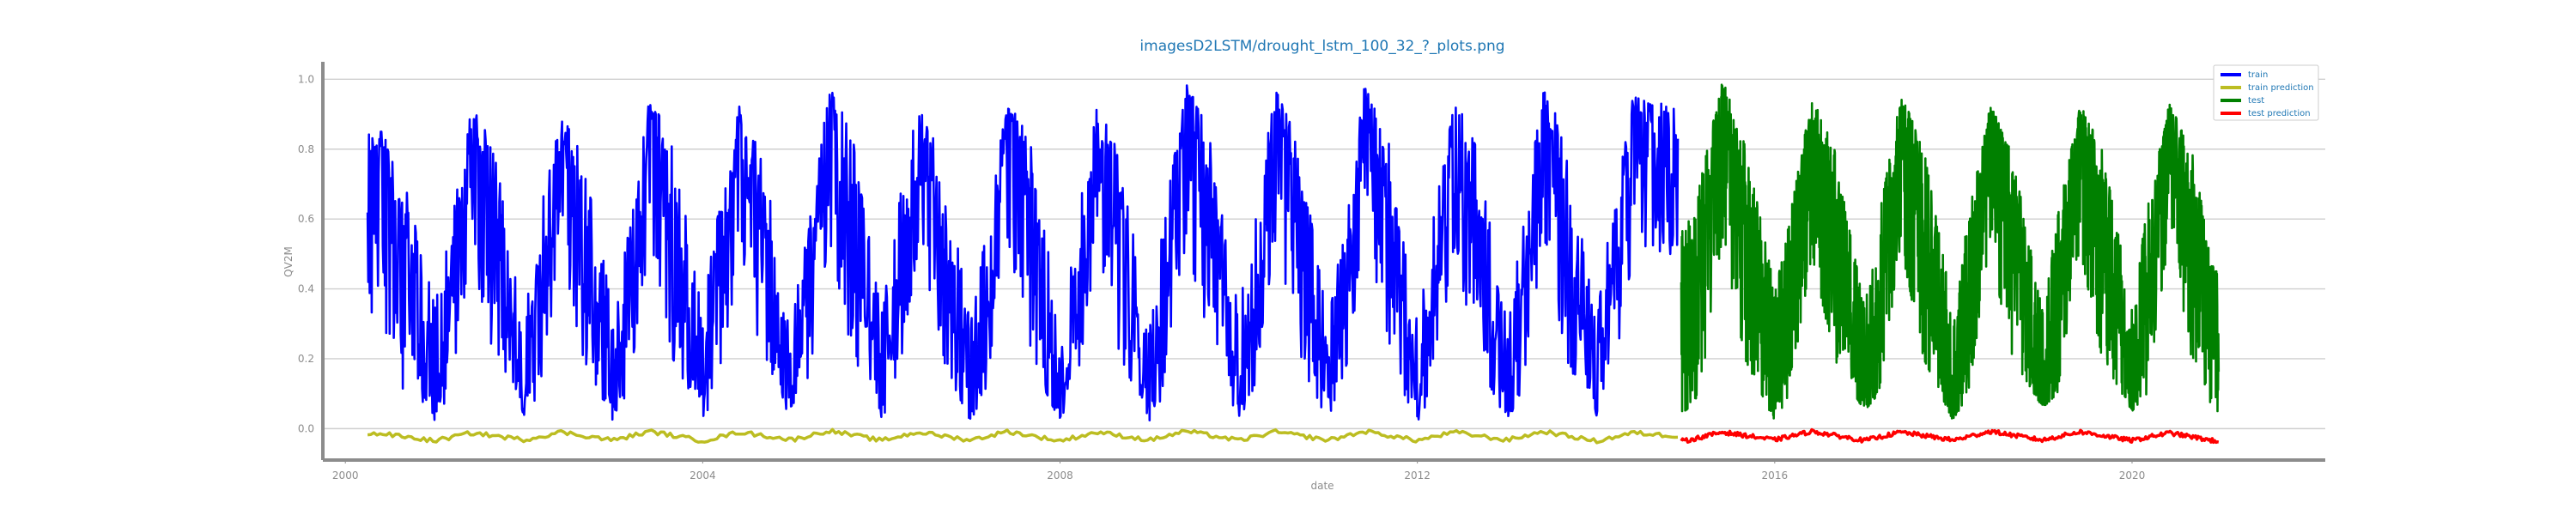 This screenshot has width=2576, height=515. What do you see at coordinates (1239, 471) in the screenshot?
I see `x-tick-labels: 2000 2004 2008 2012 2016 2020` at bounding box center [1239, 471].